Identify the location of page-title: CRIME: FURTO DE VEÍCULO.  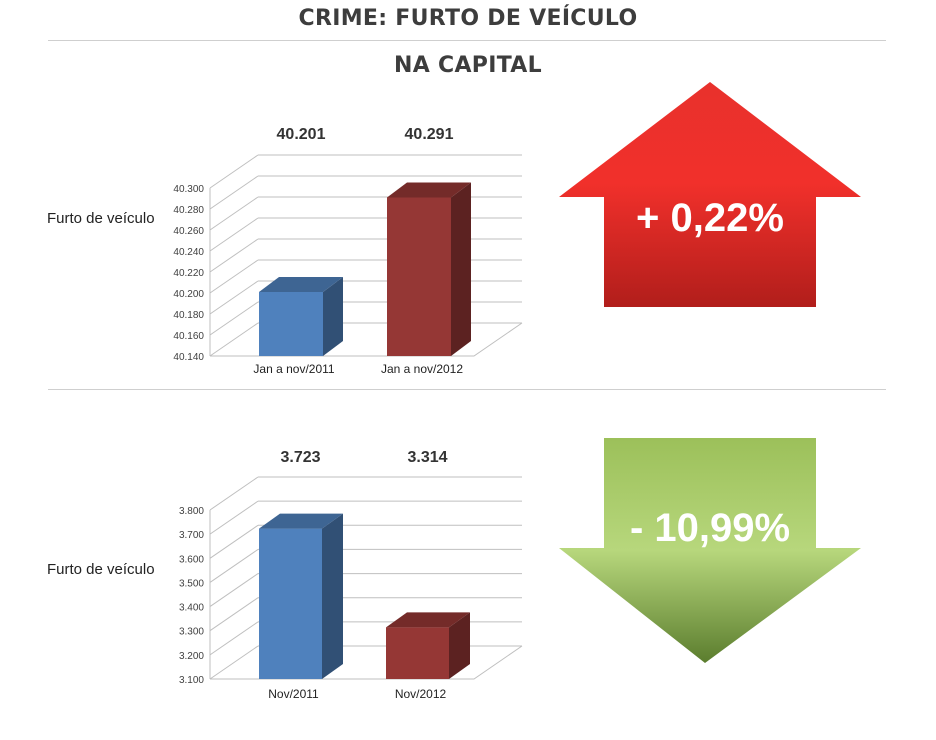
(468, 18).